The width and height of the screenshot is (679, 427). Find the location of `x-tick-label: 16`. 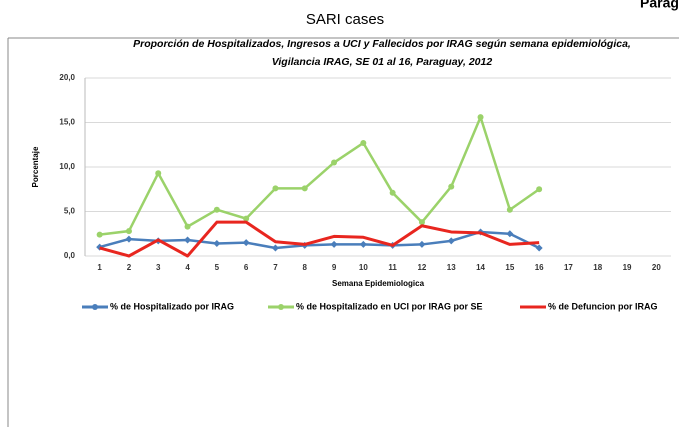

x-tick-label: 16 is located at coordinates (539, 267).